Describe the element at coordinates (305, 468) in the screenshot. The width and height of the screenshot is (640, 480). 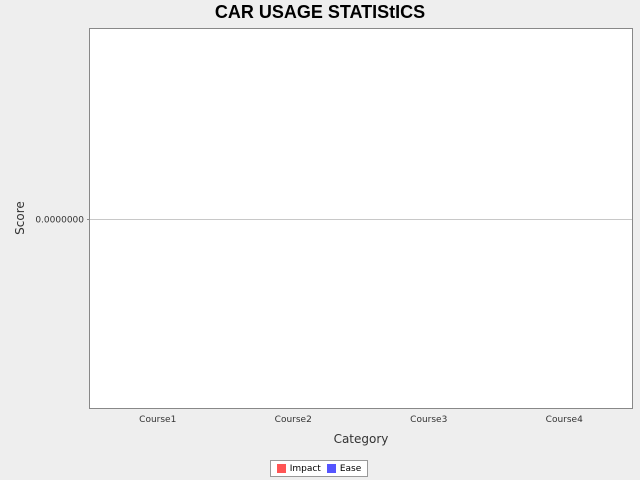
I see `legend-label-impact: Impact` at that location.